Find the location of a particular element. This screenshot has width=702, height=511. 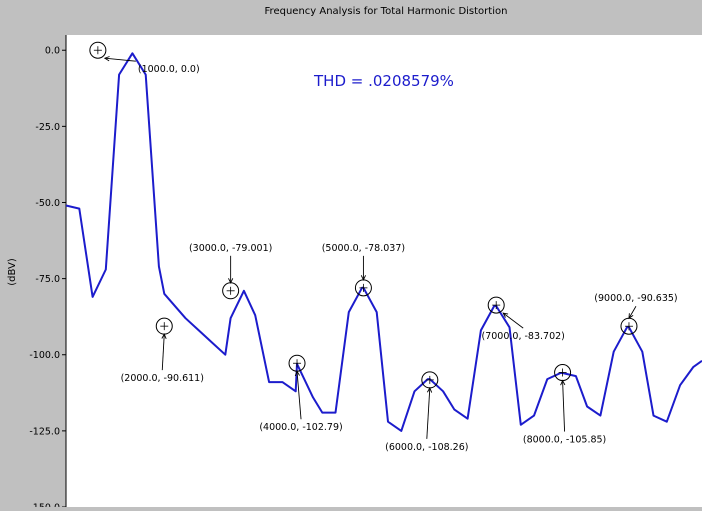

y-tick-label: -50.0 is located at coordinates (47, 203).